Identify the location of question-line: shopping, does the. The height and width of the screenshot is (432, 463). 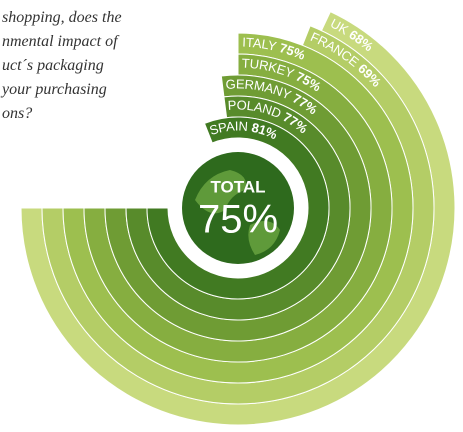
(62, 17).